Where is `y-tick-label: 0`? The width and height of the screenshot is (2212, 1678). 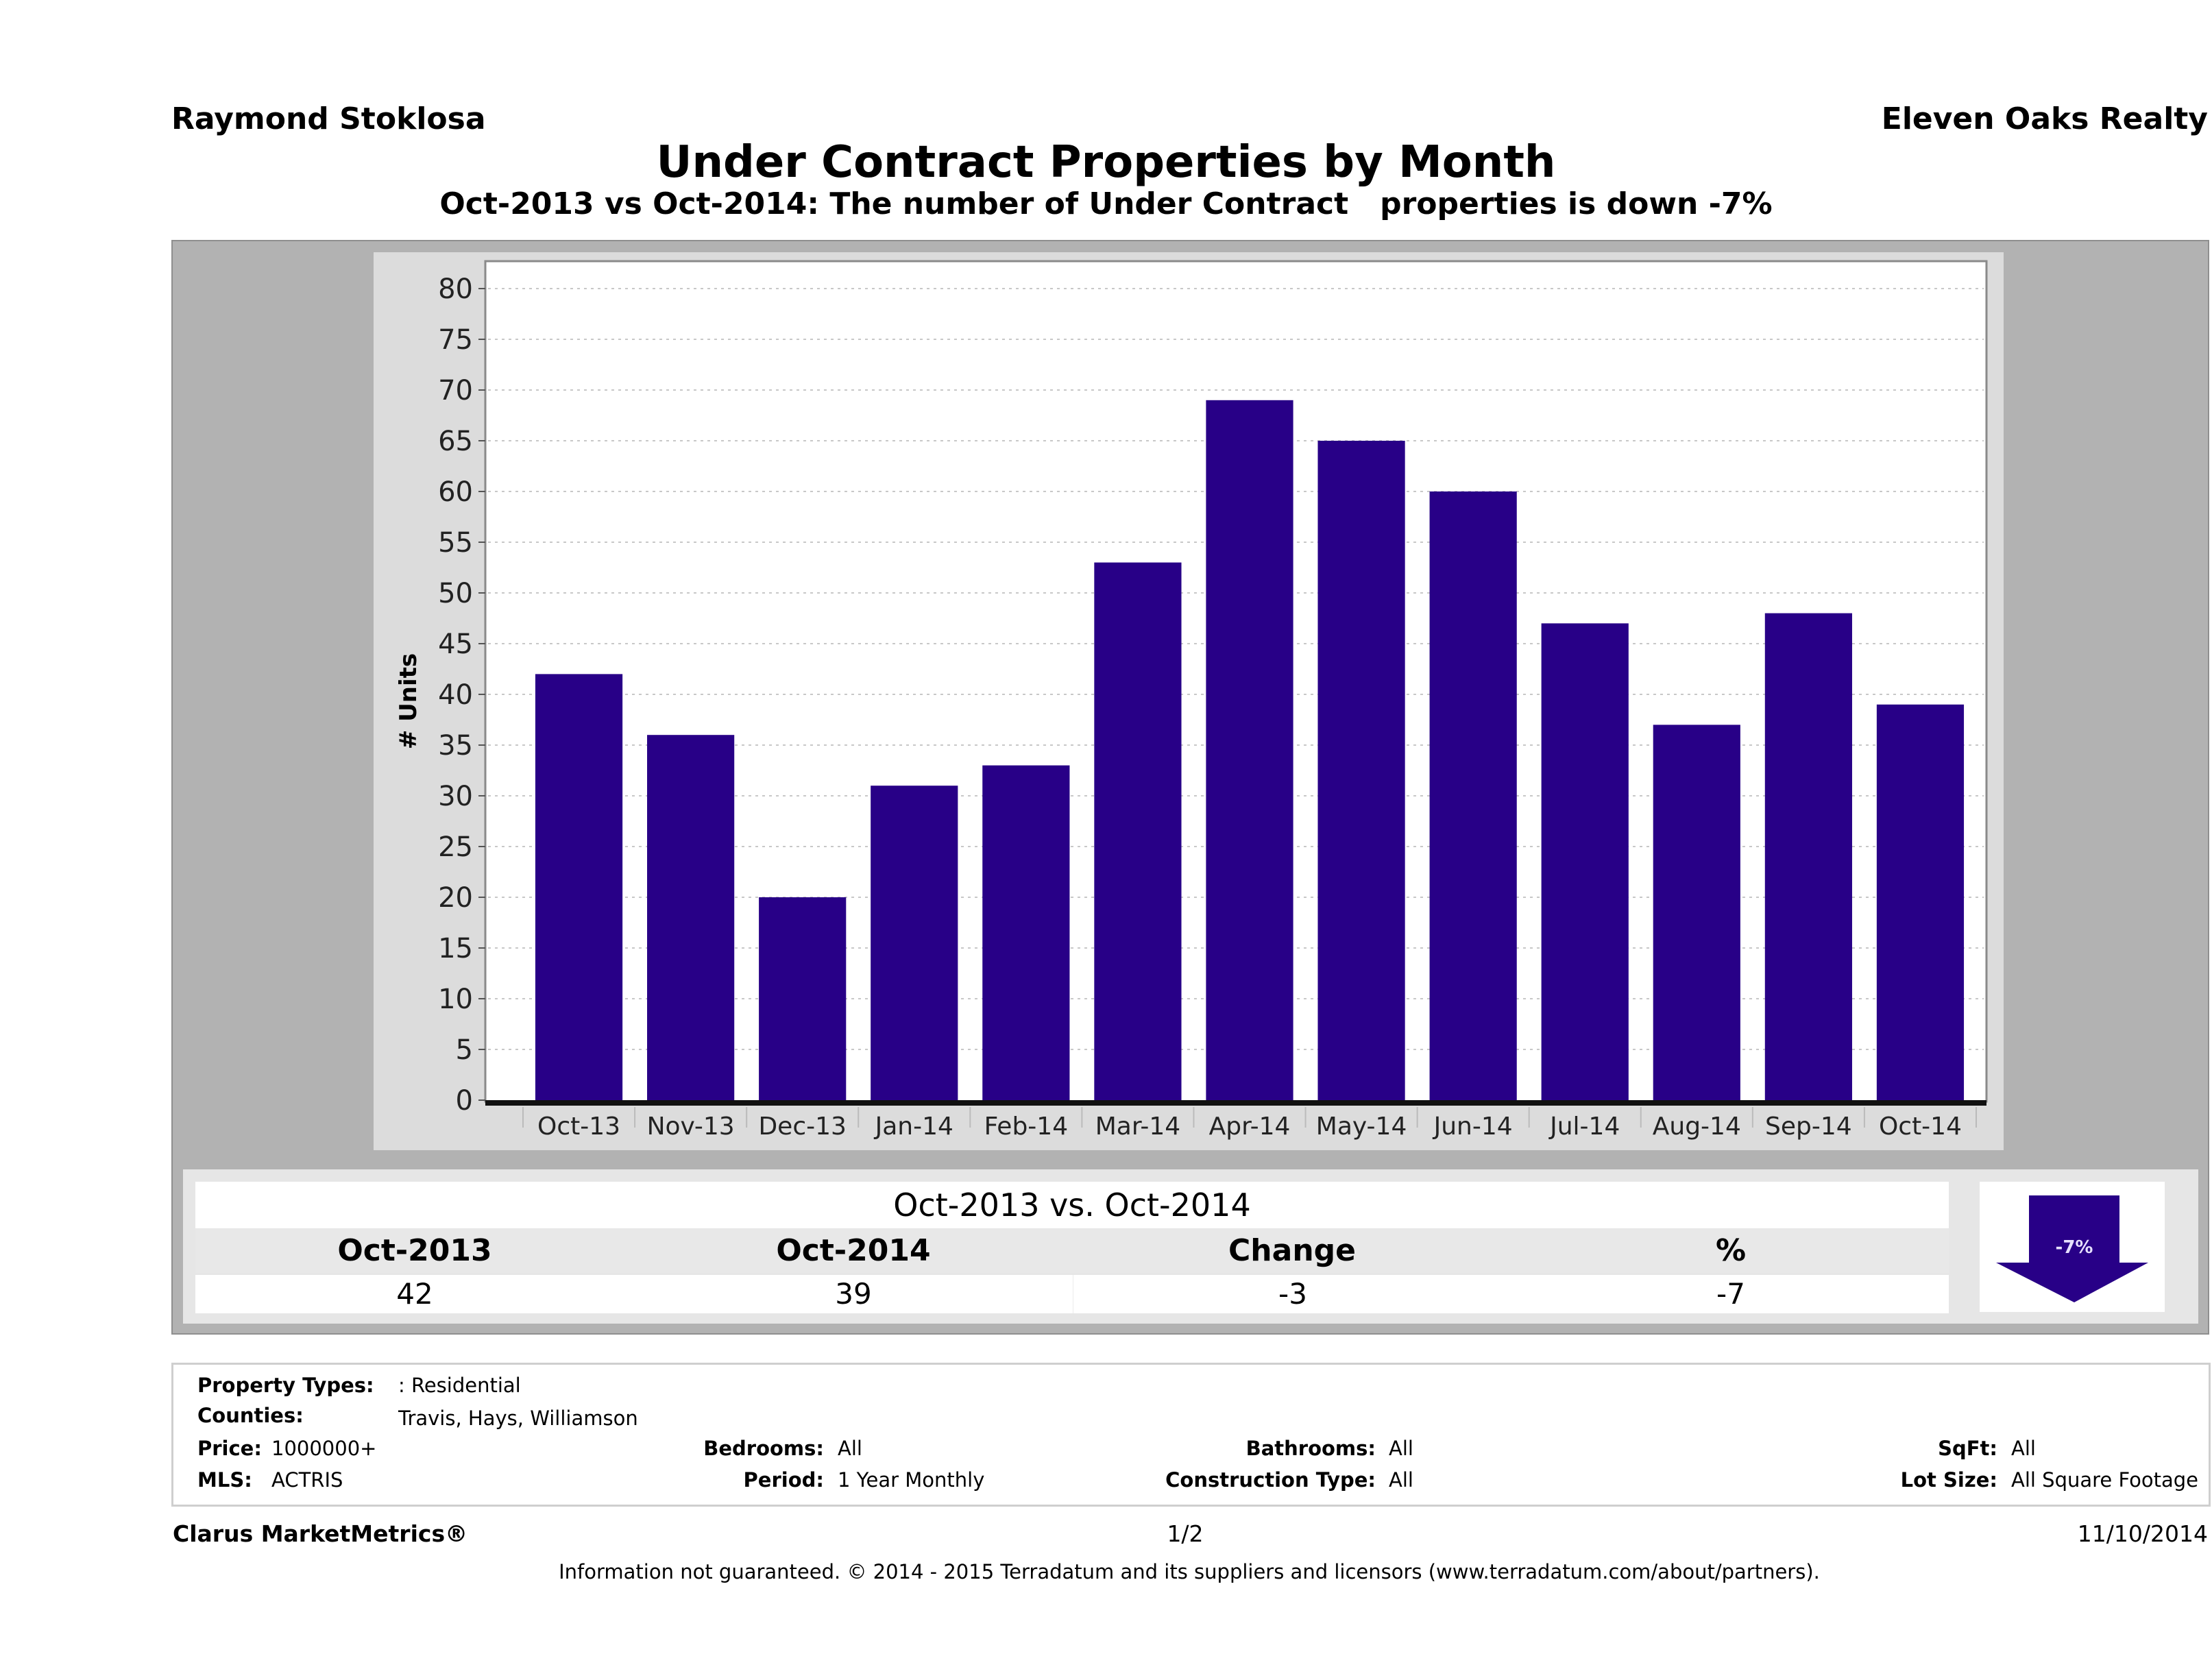
y-tick-label: 0 is located at coordinates (464, 1101).